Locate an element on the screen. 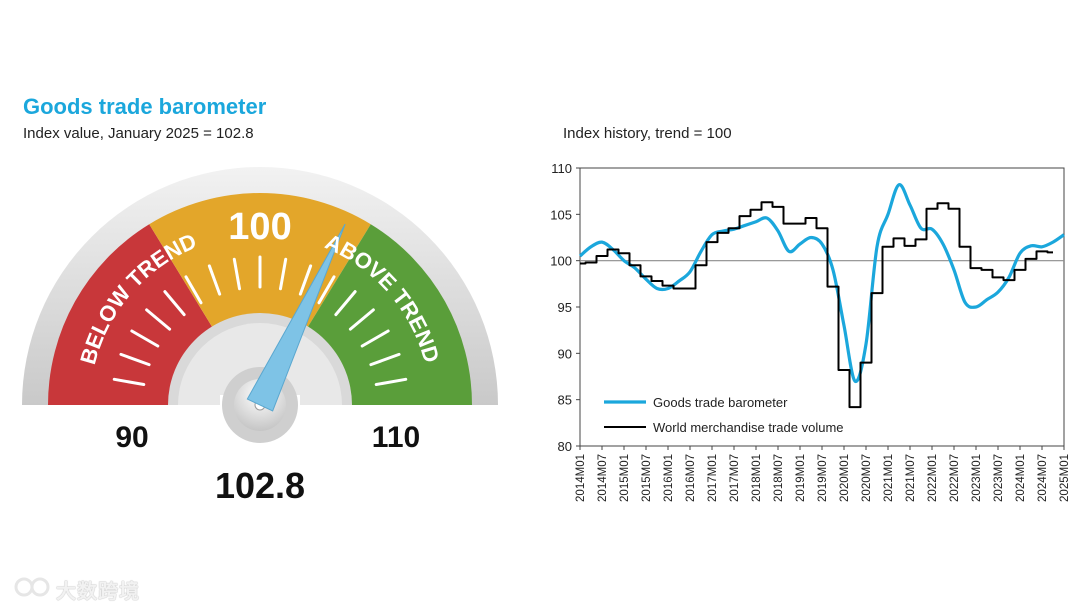 The image size is (1080, 608). series-line-barometer is located at coordinates (821, 283).